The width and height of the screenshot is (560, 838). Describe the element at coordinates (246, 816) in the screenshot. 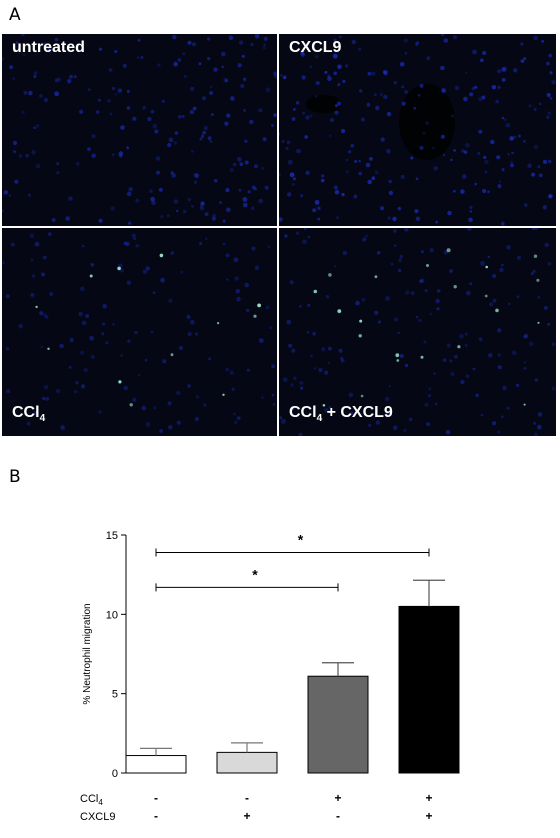

I see `cxcl9-marker-1: +` at that location.